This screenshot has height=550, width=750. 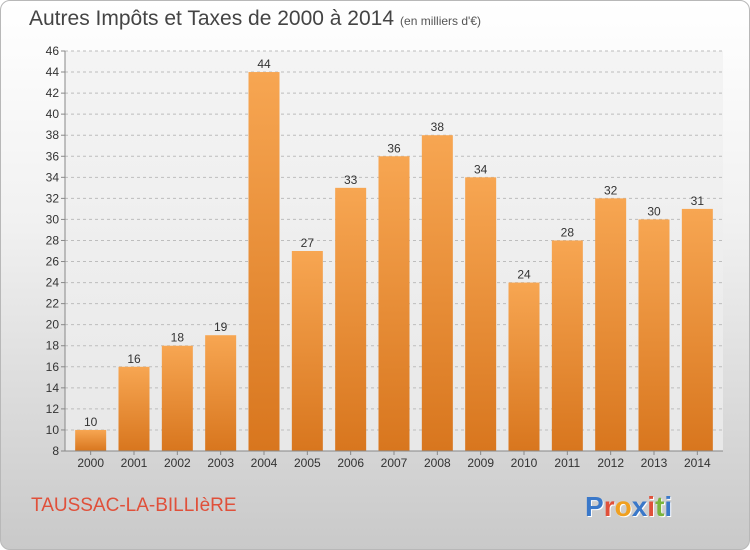 I want to click on bar-2006, so click(x=351, y=319).